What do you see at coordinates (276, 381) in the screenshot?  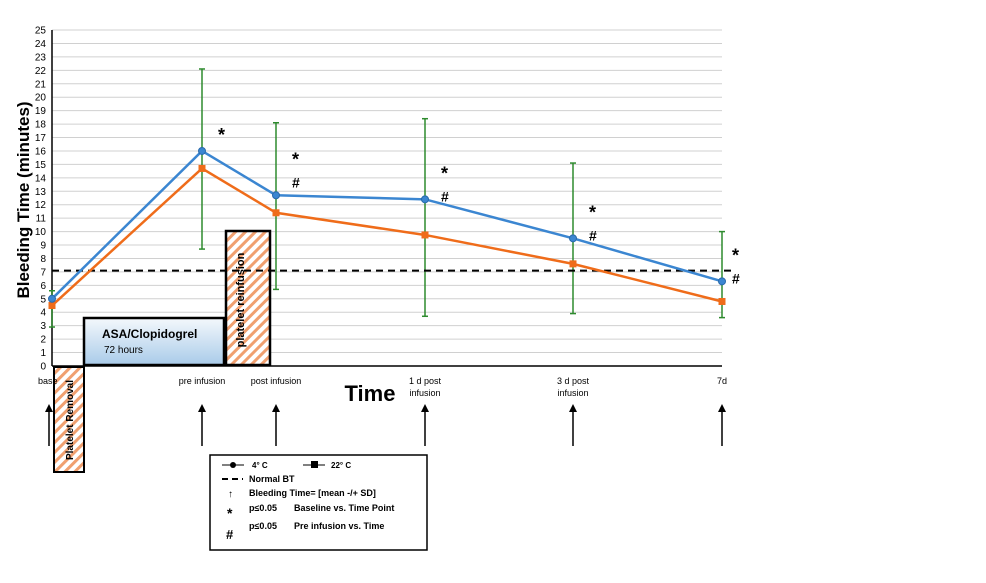 I see `x-tick-label: post infusion` at bounding box center [276, 381].